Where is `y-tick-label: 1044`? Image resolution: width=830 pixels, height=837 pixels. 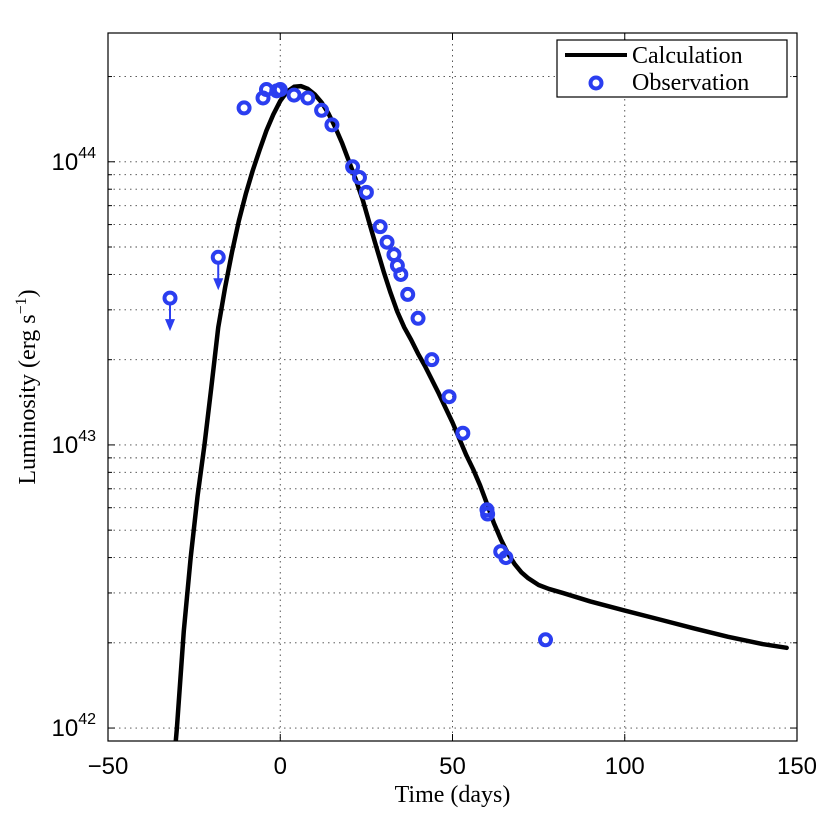
y-tick-label: 1044 is located at coordinates (74, 160).